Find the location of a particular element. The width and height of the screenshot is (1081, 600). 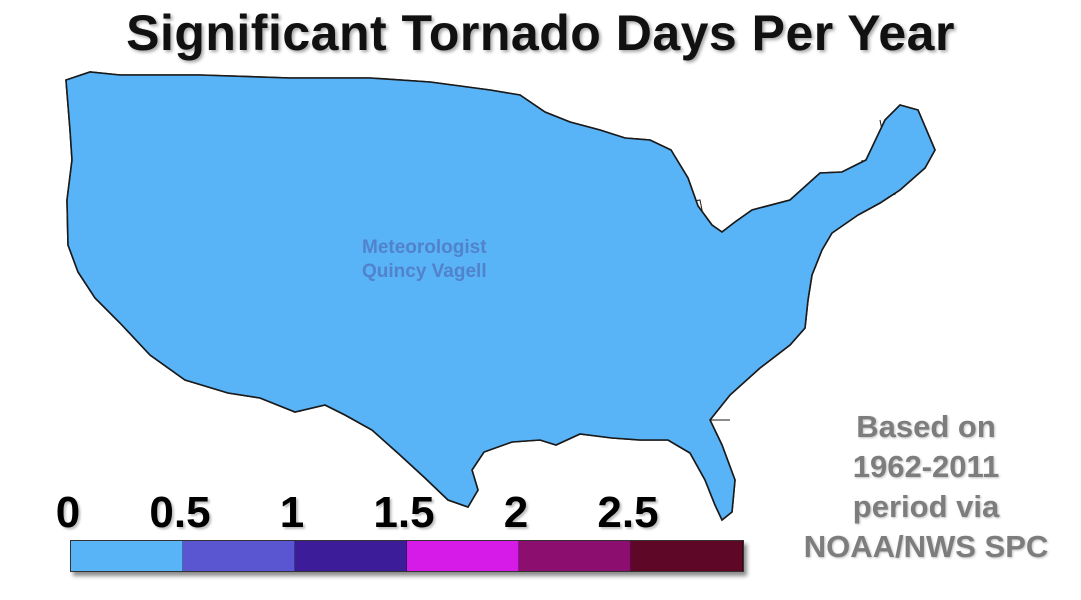

legend-label-25: 2.5 is located at coordinates (628, 512).